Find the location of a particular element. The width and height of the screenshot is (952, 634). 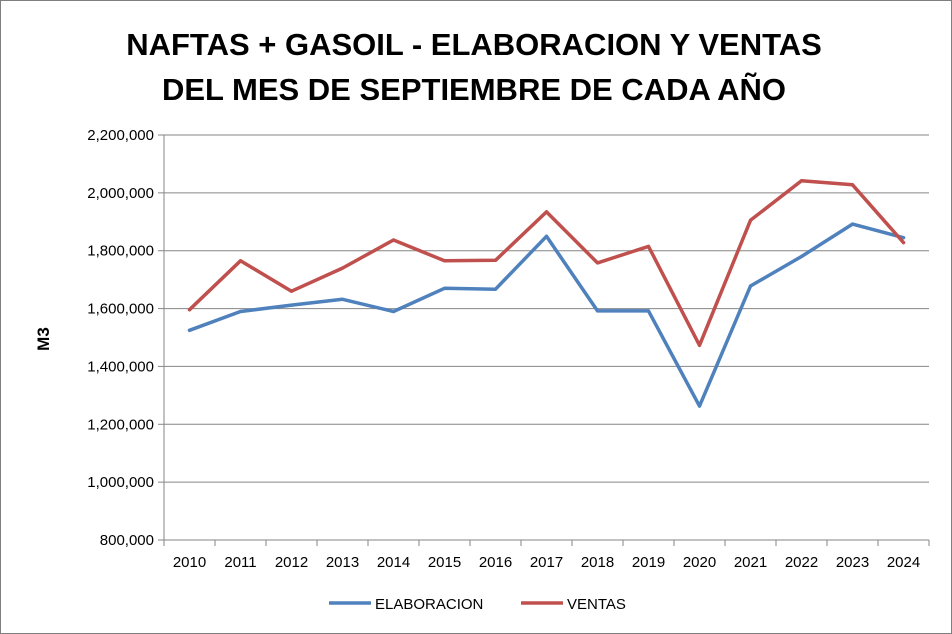

x-tick-label: 2022 is located at coordinates (801, 562).